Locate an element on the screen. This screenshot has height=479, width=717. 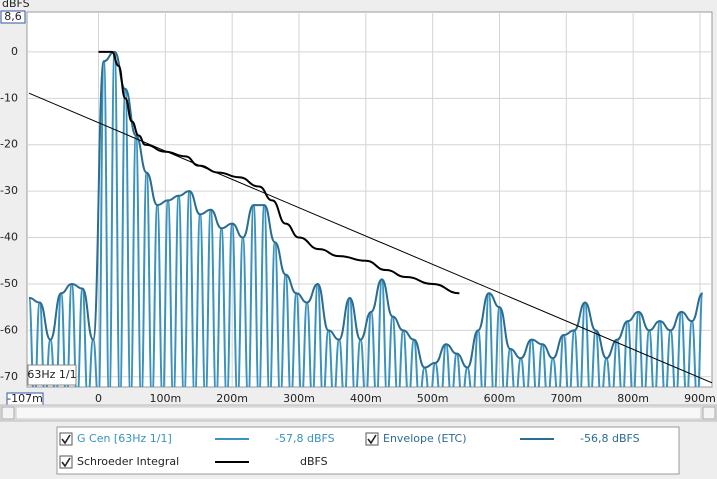
legend-value: -57,8 dBFS is located at coordinates (305, 438).